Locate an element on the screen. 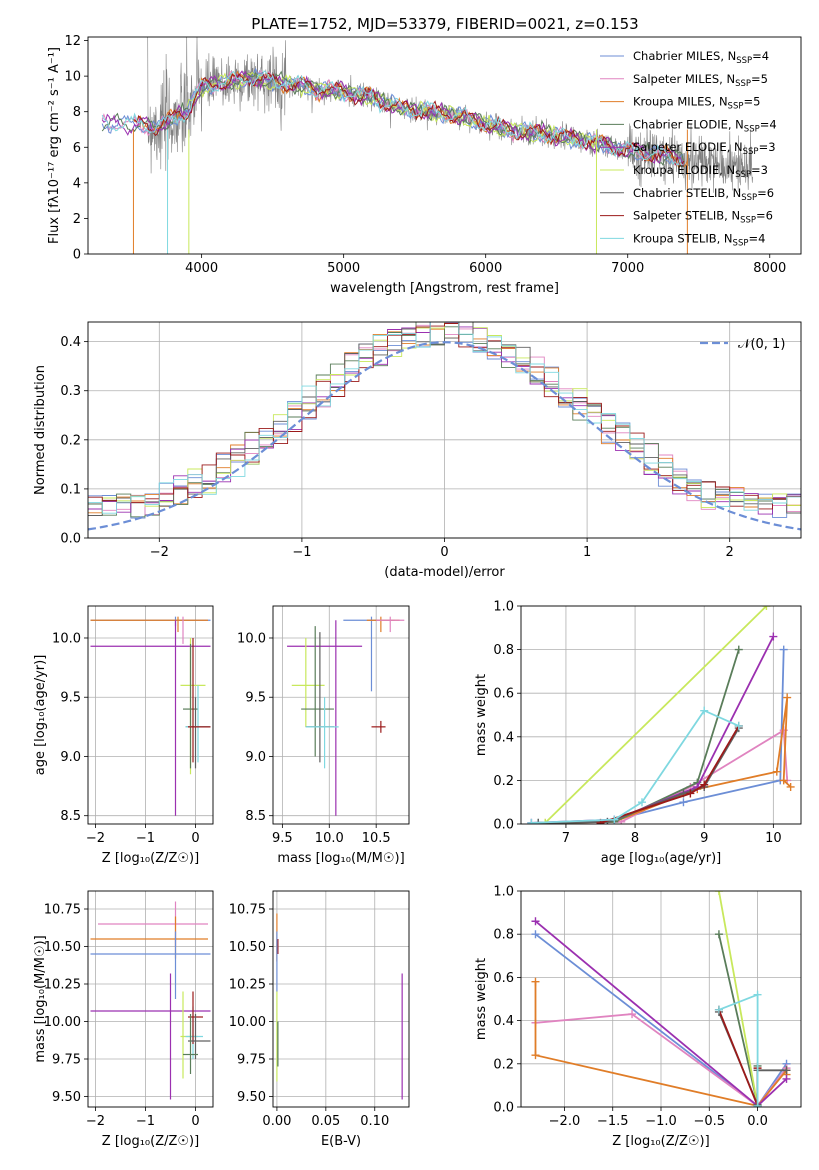 The width and height of the screenshot is (819, 1170). y-tick-label: 6 is located at coordinates (77, 148).